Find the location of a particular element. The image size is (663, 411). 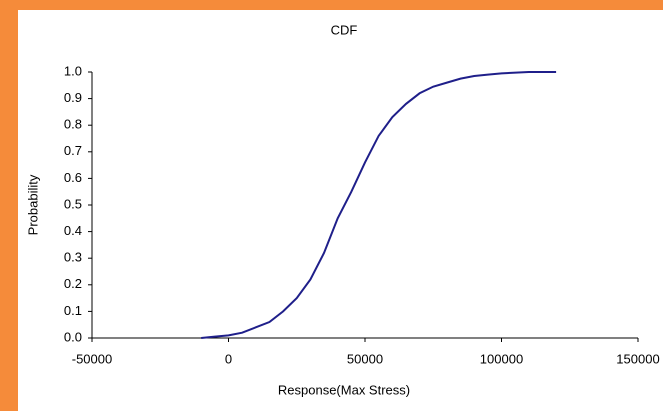

y-tick-label: 1.0 is located at coordinates (73, 70).